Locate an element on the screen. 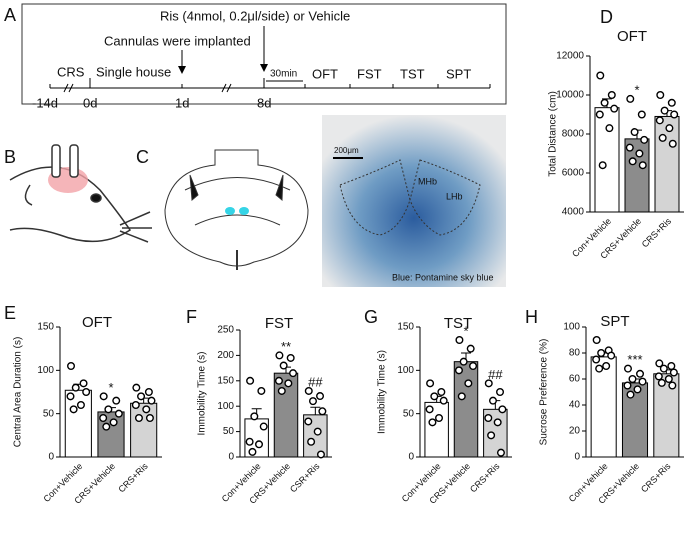  y-tick-label: 8000 is located at coordinates (573, 134).